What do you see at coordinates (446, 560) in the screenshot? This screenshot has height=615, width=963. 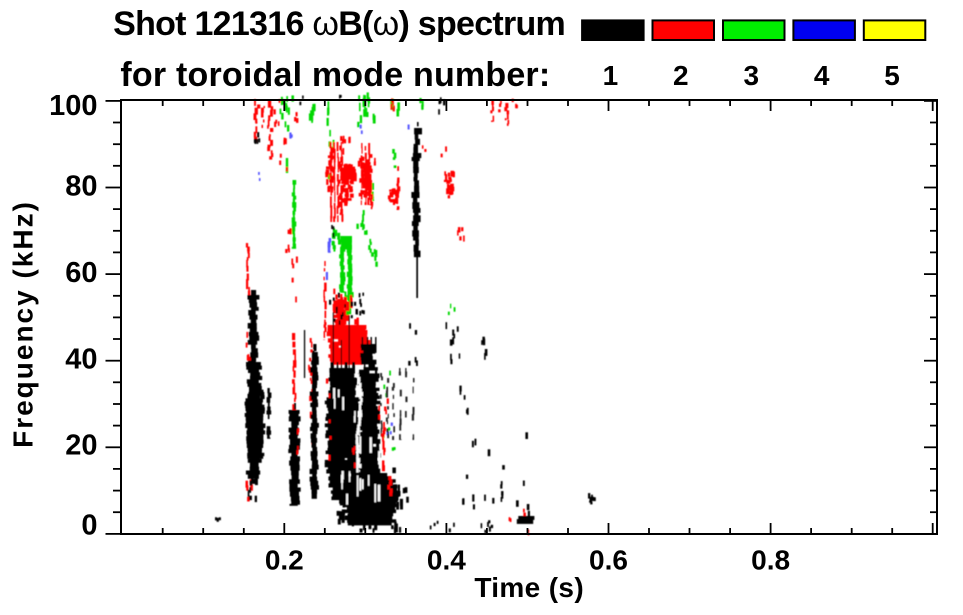 I see `svg-text: 0.4` at bounding box center [446, 560].